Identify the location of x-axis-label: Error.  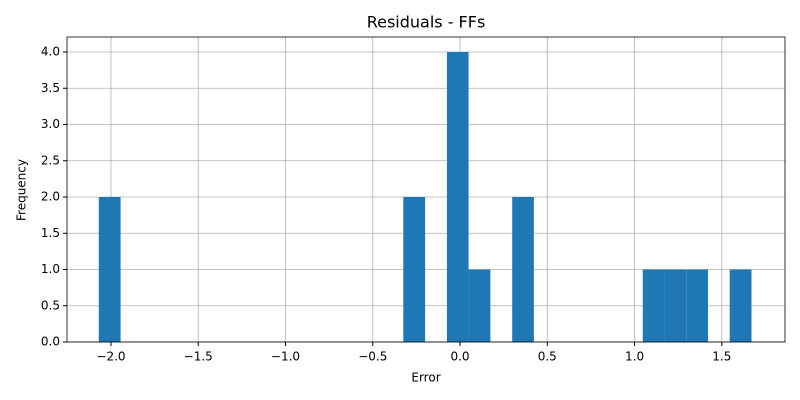
(425, 378).